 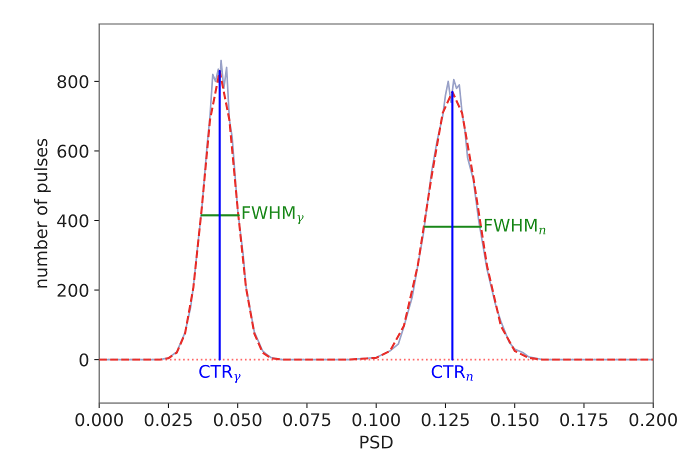 I want to click on x-tick-label: 0.050, so click(x=238, y=419).